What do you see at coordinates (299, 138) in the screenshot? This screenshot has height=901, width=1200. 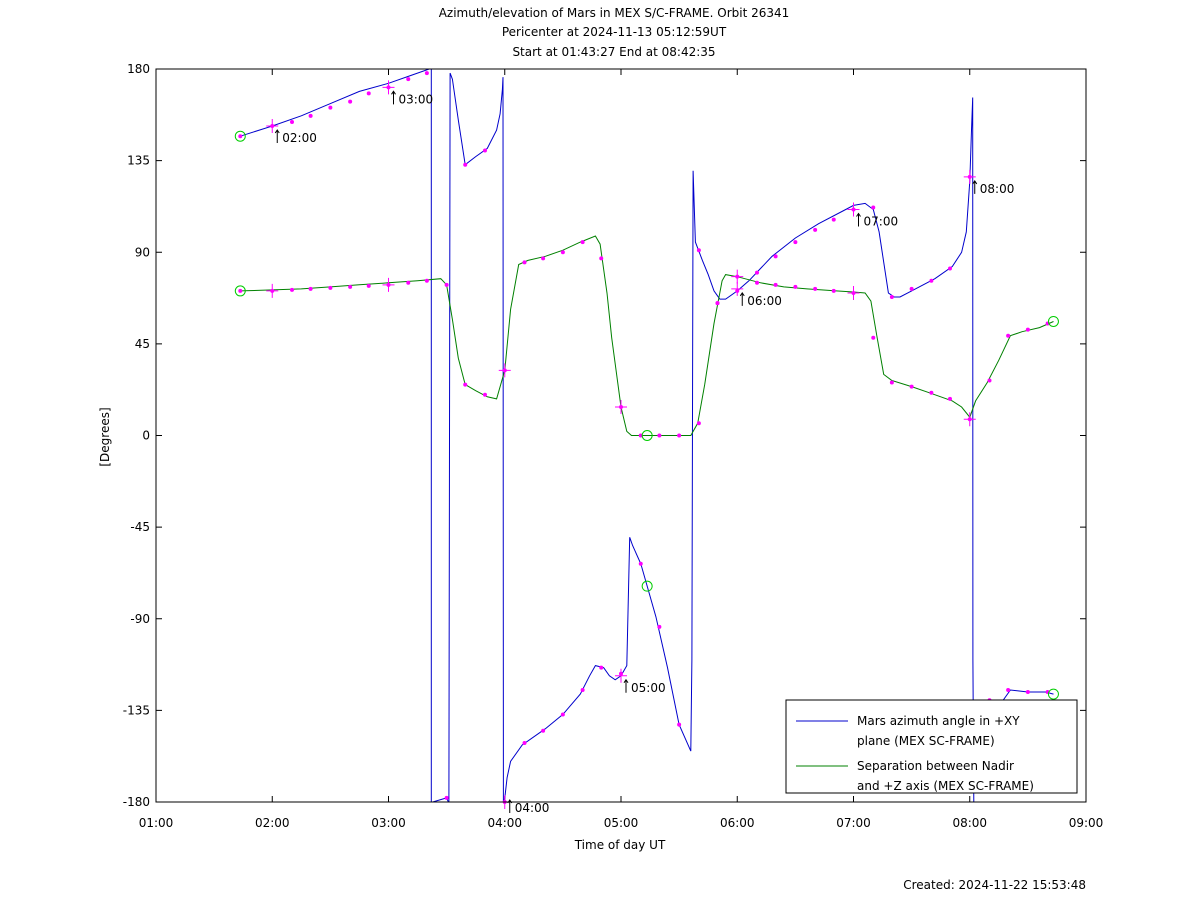 I see `hour-annotation-label: 02:00` at bounding box center [299, 138].